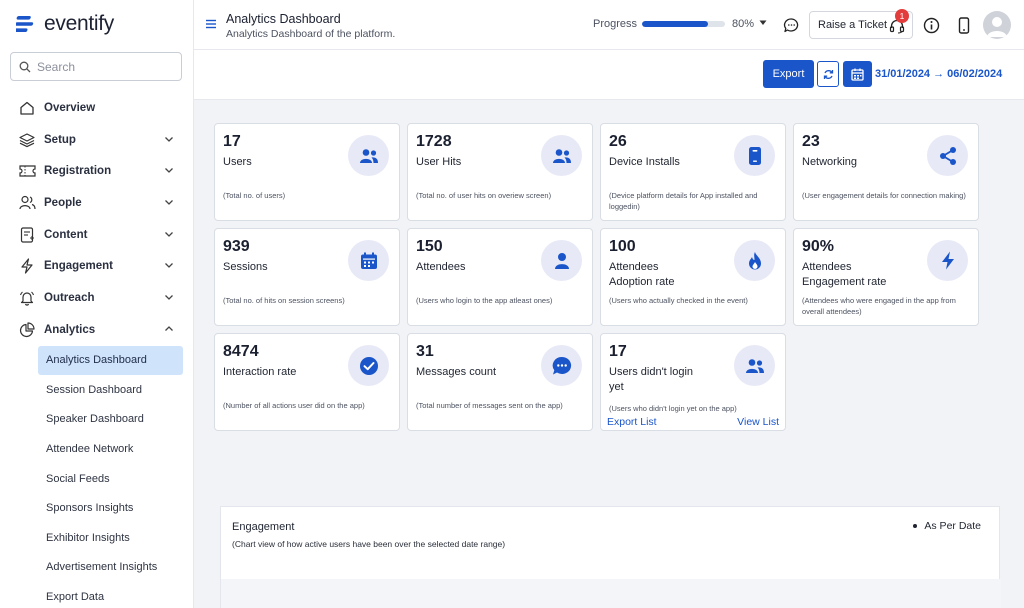  Describe the element at coordinates (844, 274) in the screenshot. I see `stat-name: Attendees Engagement rate` at that location.